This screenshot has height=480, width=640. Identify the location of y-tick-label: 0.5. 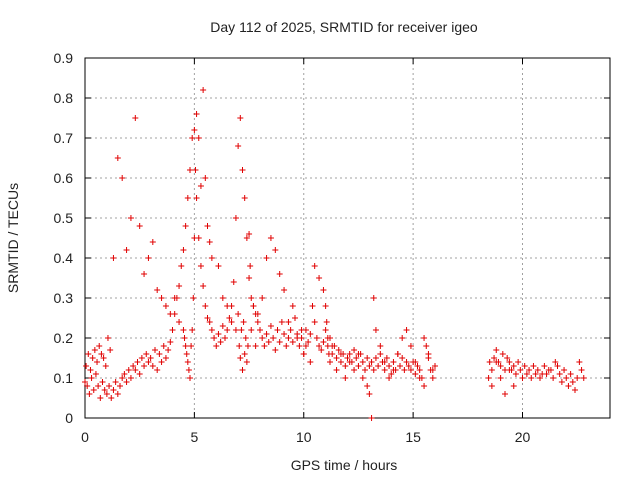
(64, 218).